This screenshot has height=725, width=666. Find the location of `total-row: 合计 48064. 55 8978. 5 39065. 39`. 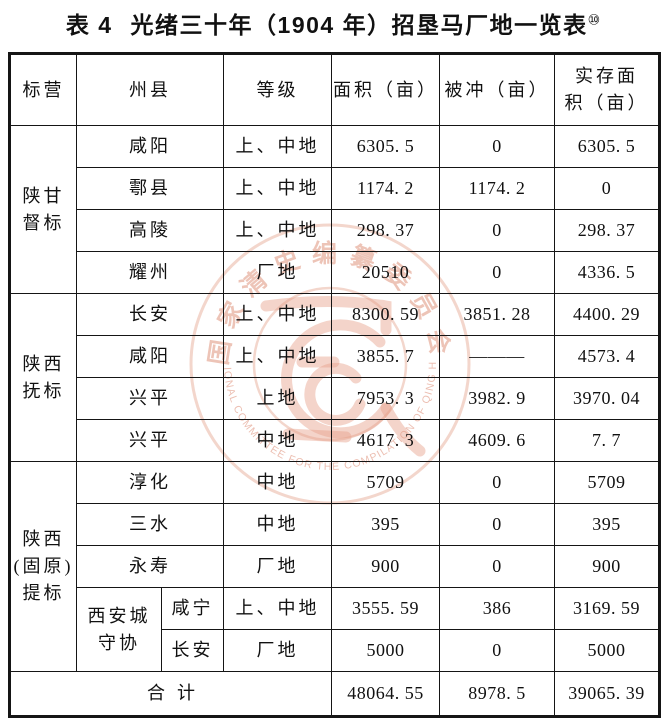

total-row: 合计 48064. 55 8978. 5 39065. 39 is located at coordinates (334, 694).